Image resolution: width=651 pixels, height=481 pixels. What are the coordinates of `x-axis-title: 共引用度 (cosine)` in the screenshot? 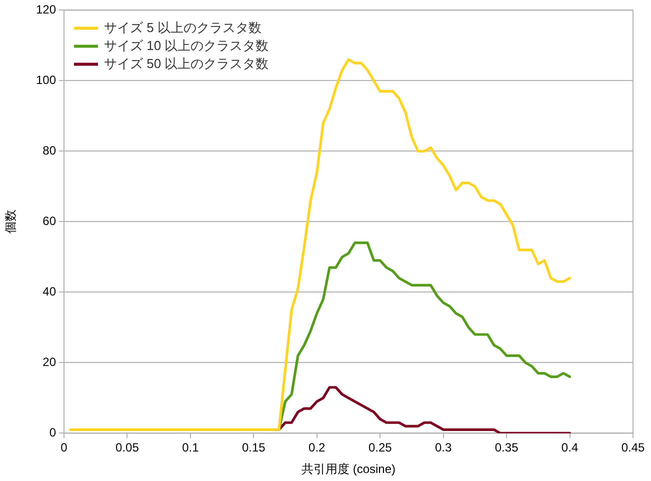 It's located at (348, 469).